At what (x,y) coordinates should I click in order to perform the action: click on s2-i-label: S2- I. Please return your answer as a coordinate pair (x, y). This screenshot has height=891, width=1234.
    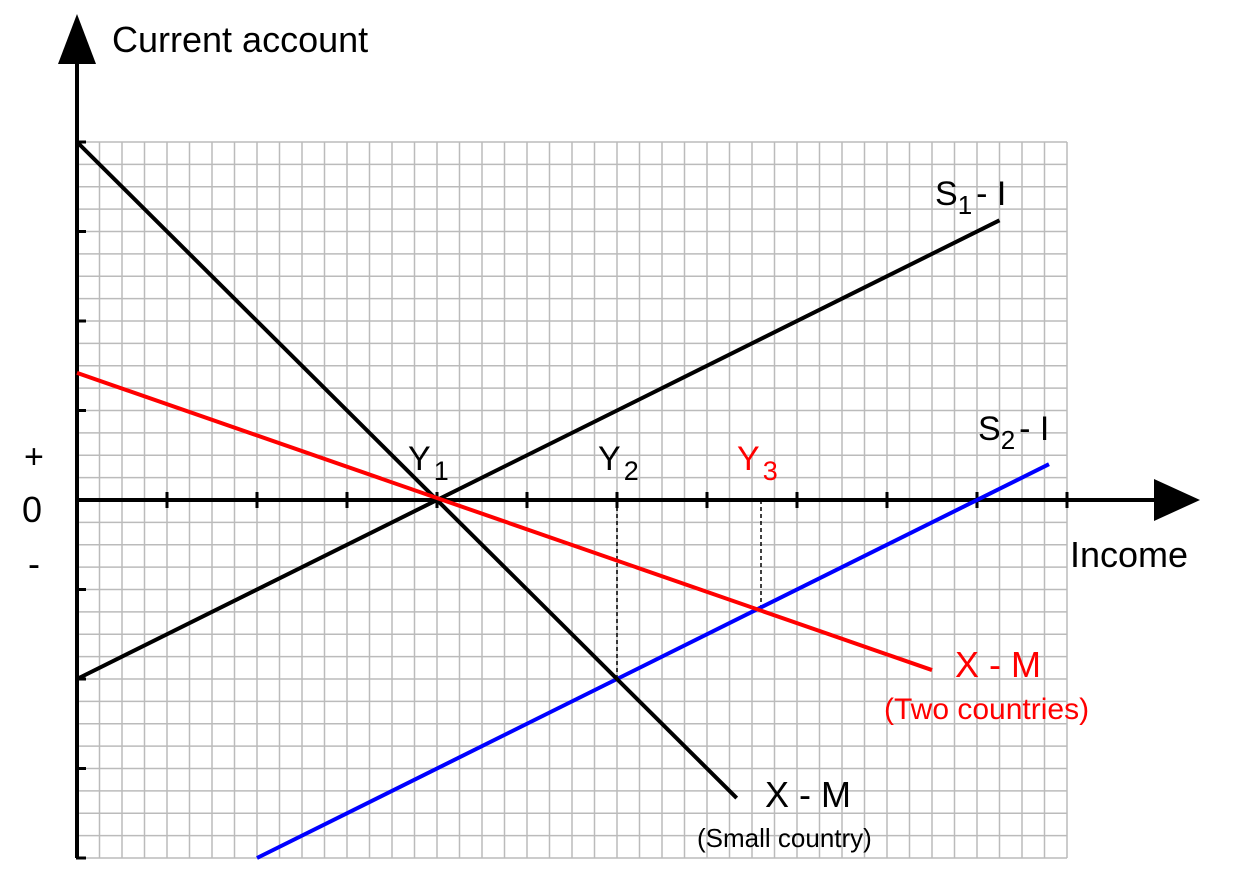
    Looking at the image, I should click on (1013, 432).